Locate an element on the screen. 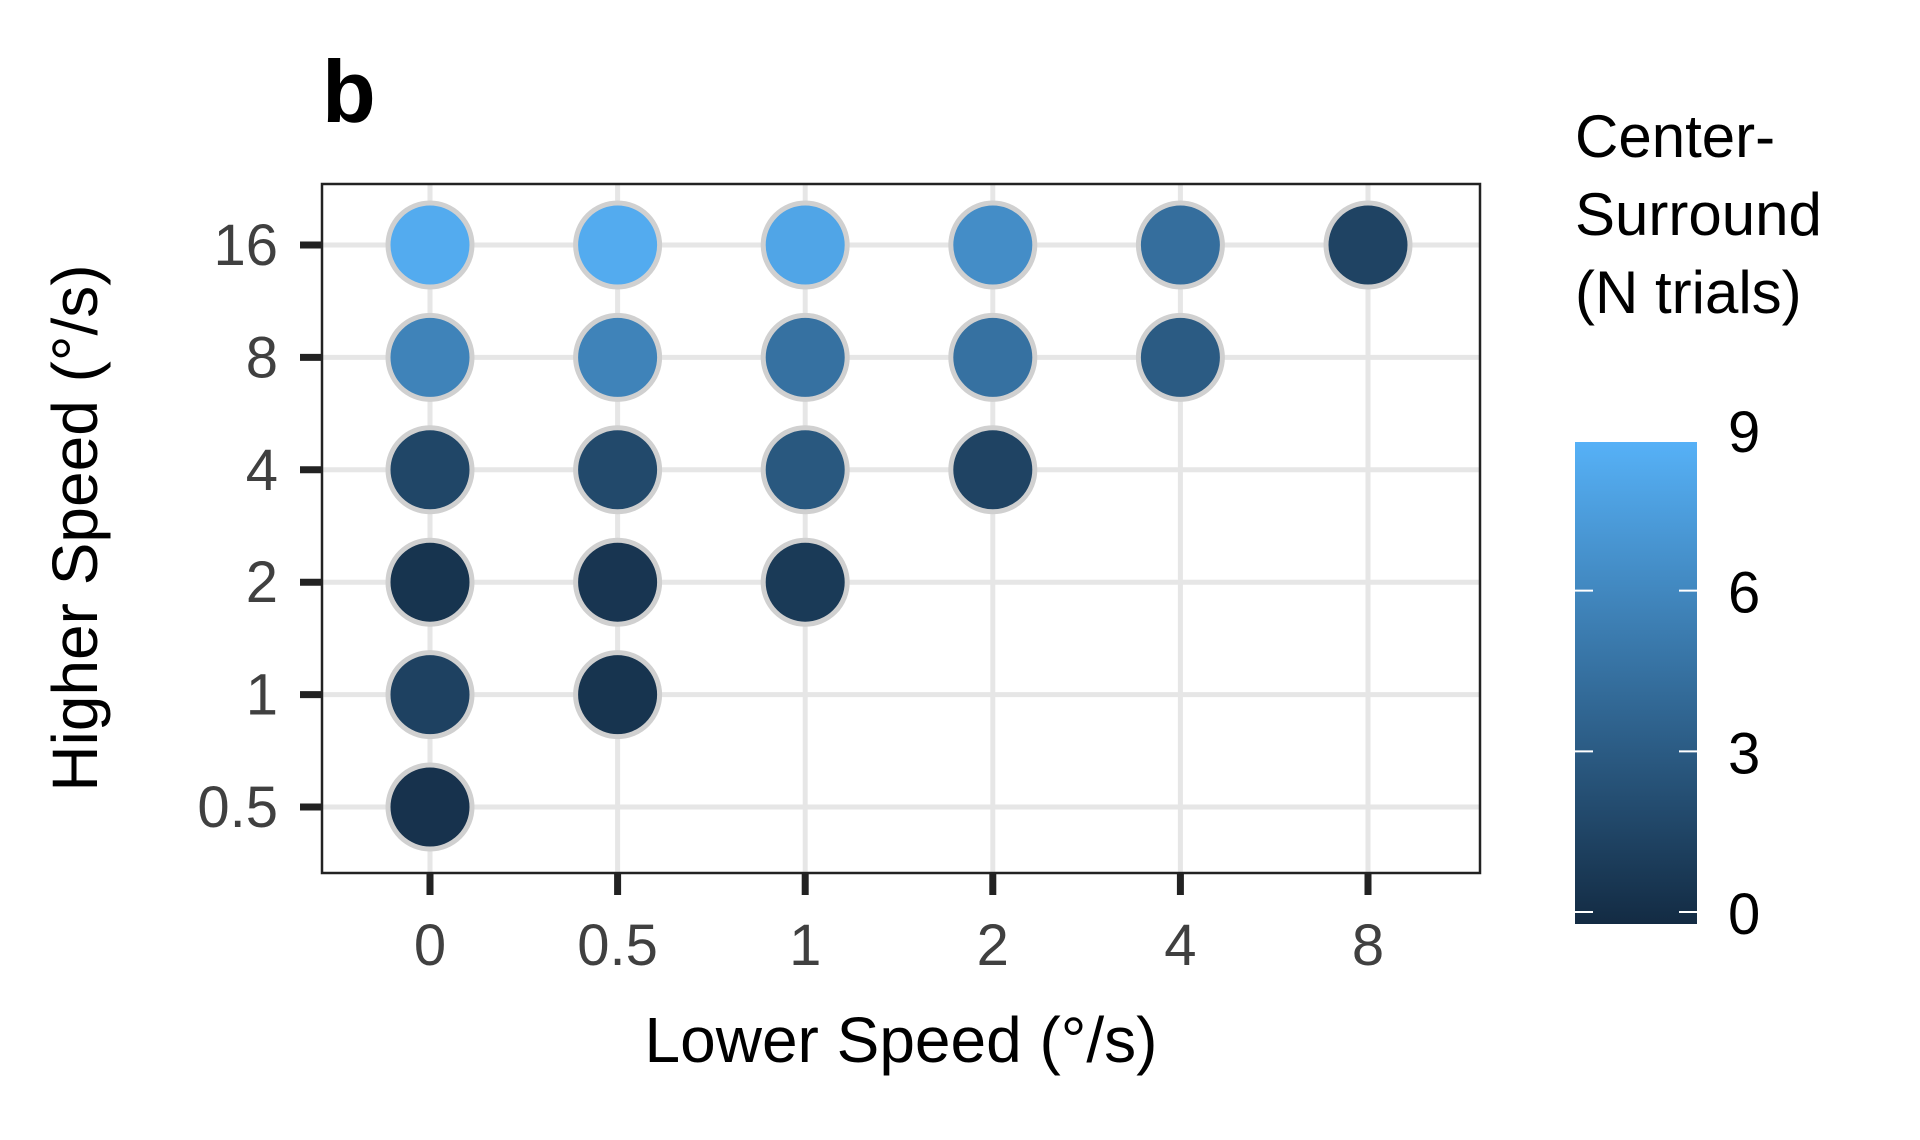 Image resolution: width=1920 pixels, height=1140 pixels. point-x4-y8 is located at coordinates (1180, 357).